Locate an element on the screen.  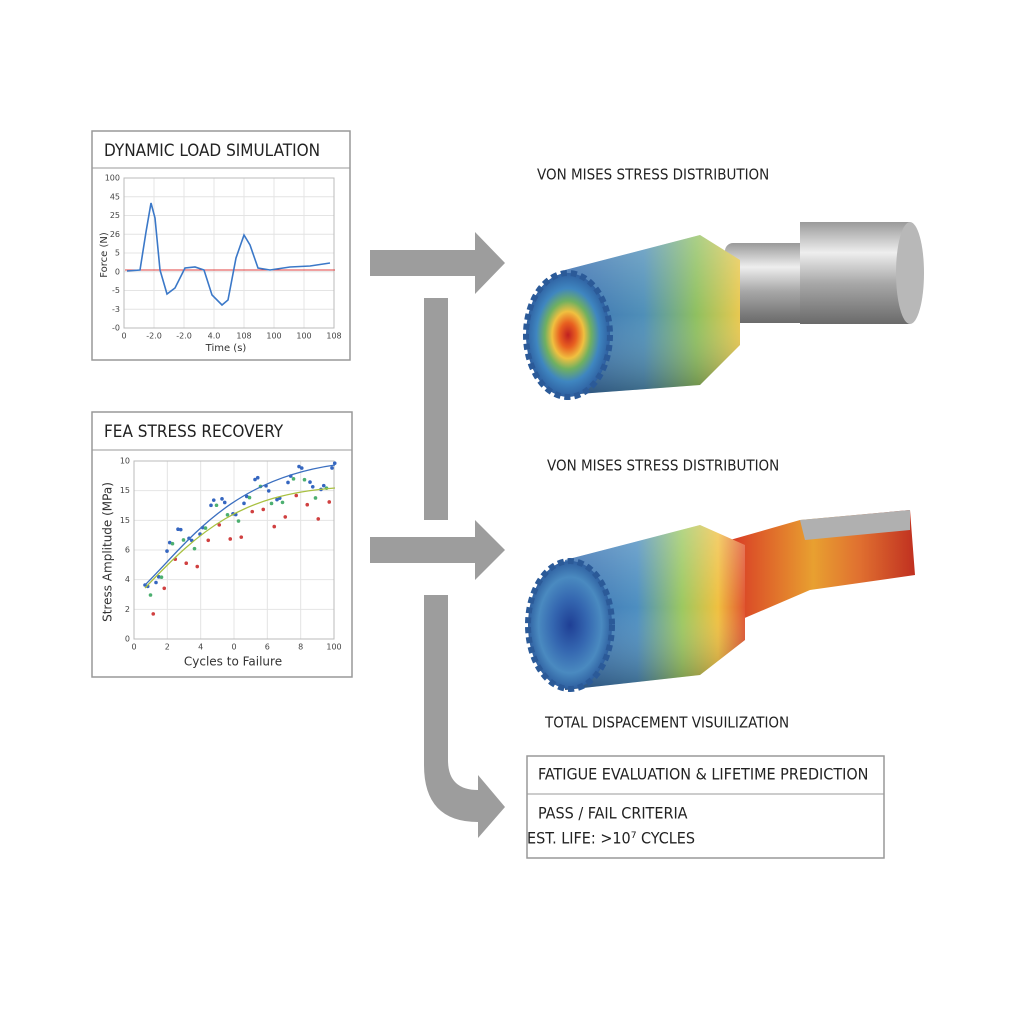
panel-title: DYNAMIC LOAD SIMULATION is located at coordinates (212, 151).